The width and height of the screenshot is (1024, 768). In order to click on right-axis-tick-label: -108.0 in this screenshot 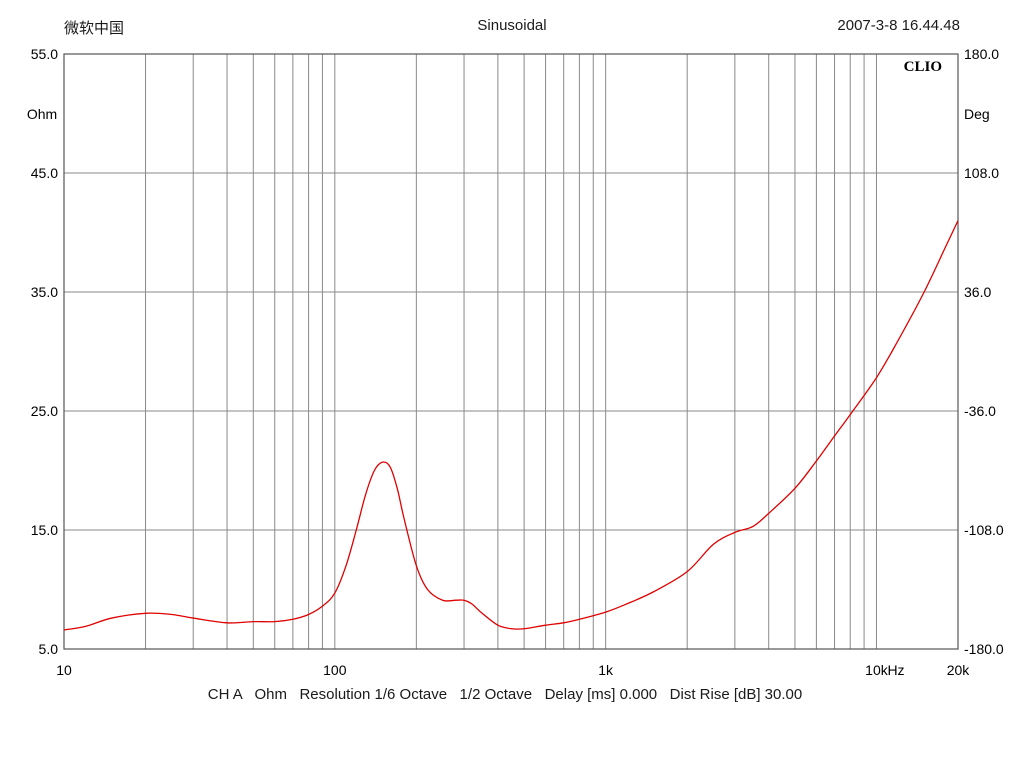, I will do `click(984, 530)`.